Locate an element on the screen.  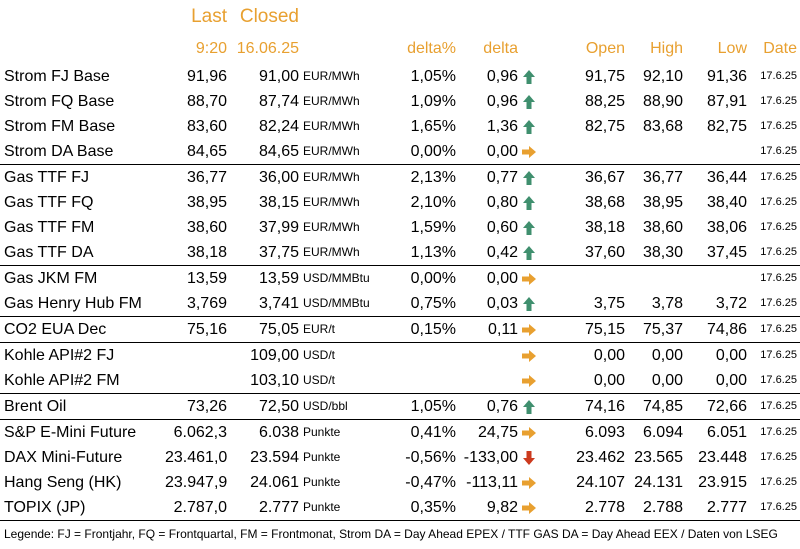
row-open: 0,00 is located at coordinates (582, 355).